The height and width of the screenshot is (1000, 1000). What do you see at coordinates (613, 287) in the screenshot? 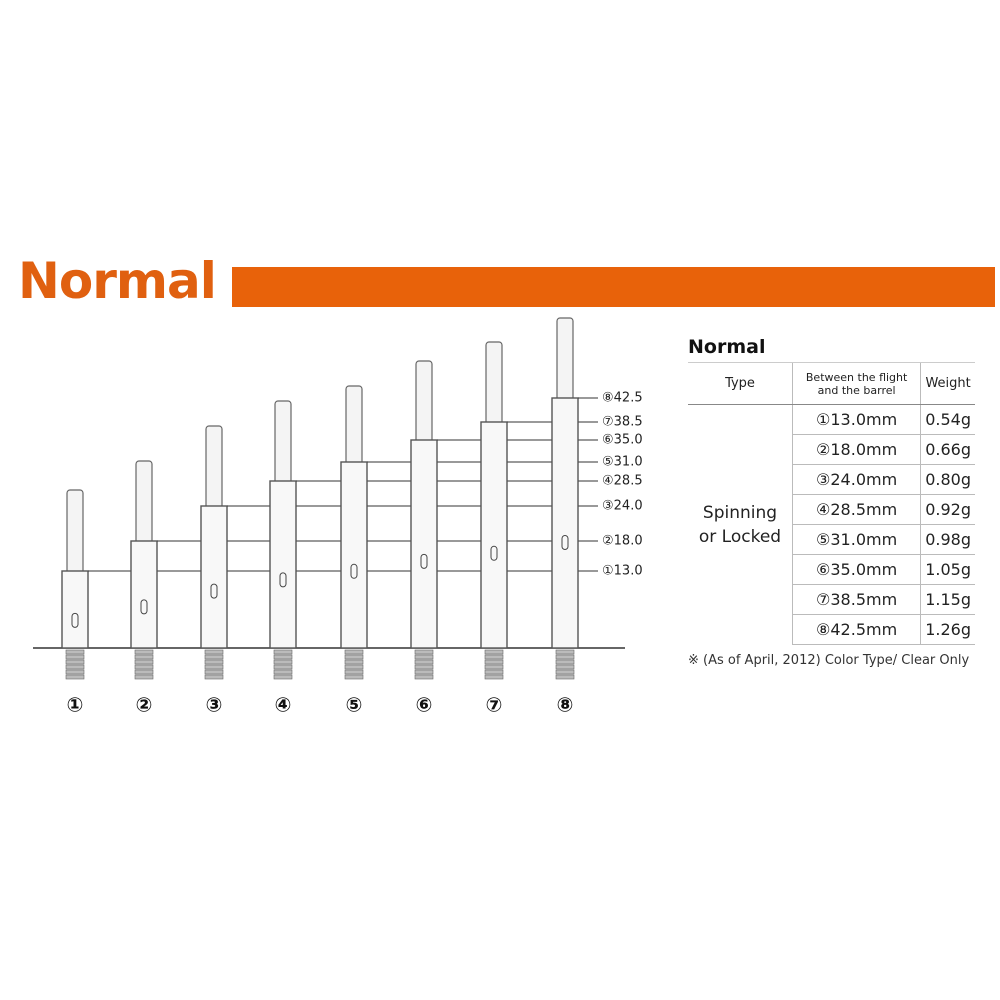
I see `title-bar` at bounding box center [613, 287].